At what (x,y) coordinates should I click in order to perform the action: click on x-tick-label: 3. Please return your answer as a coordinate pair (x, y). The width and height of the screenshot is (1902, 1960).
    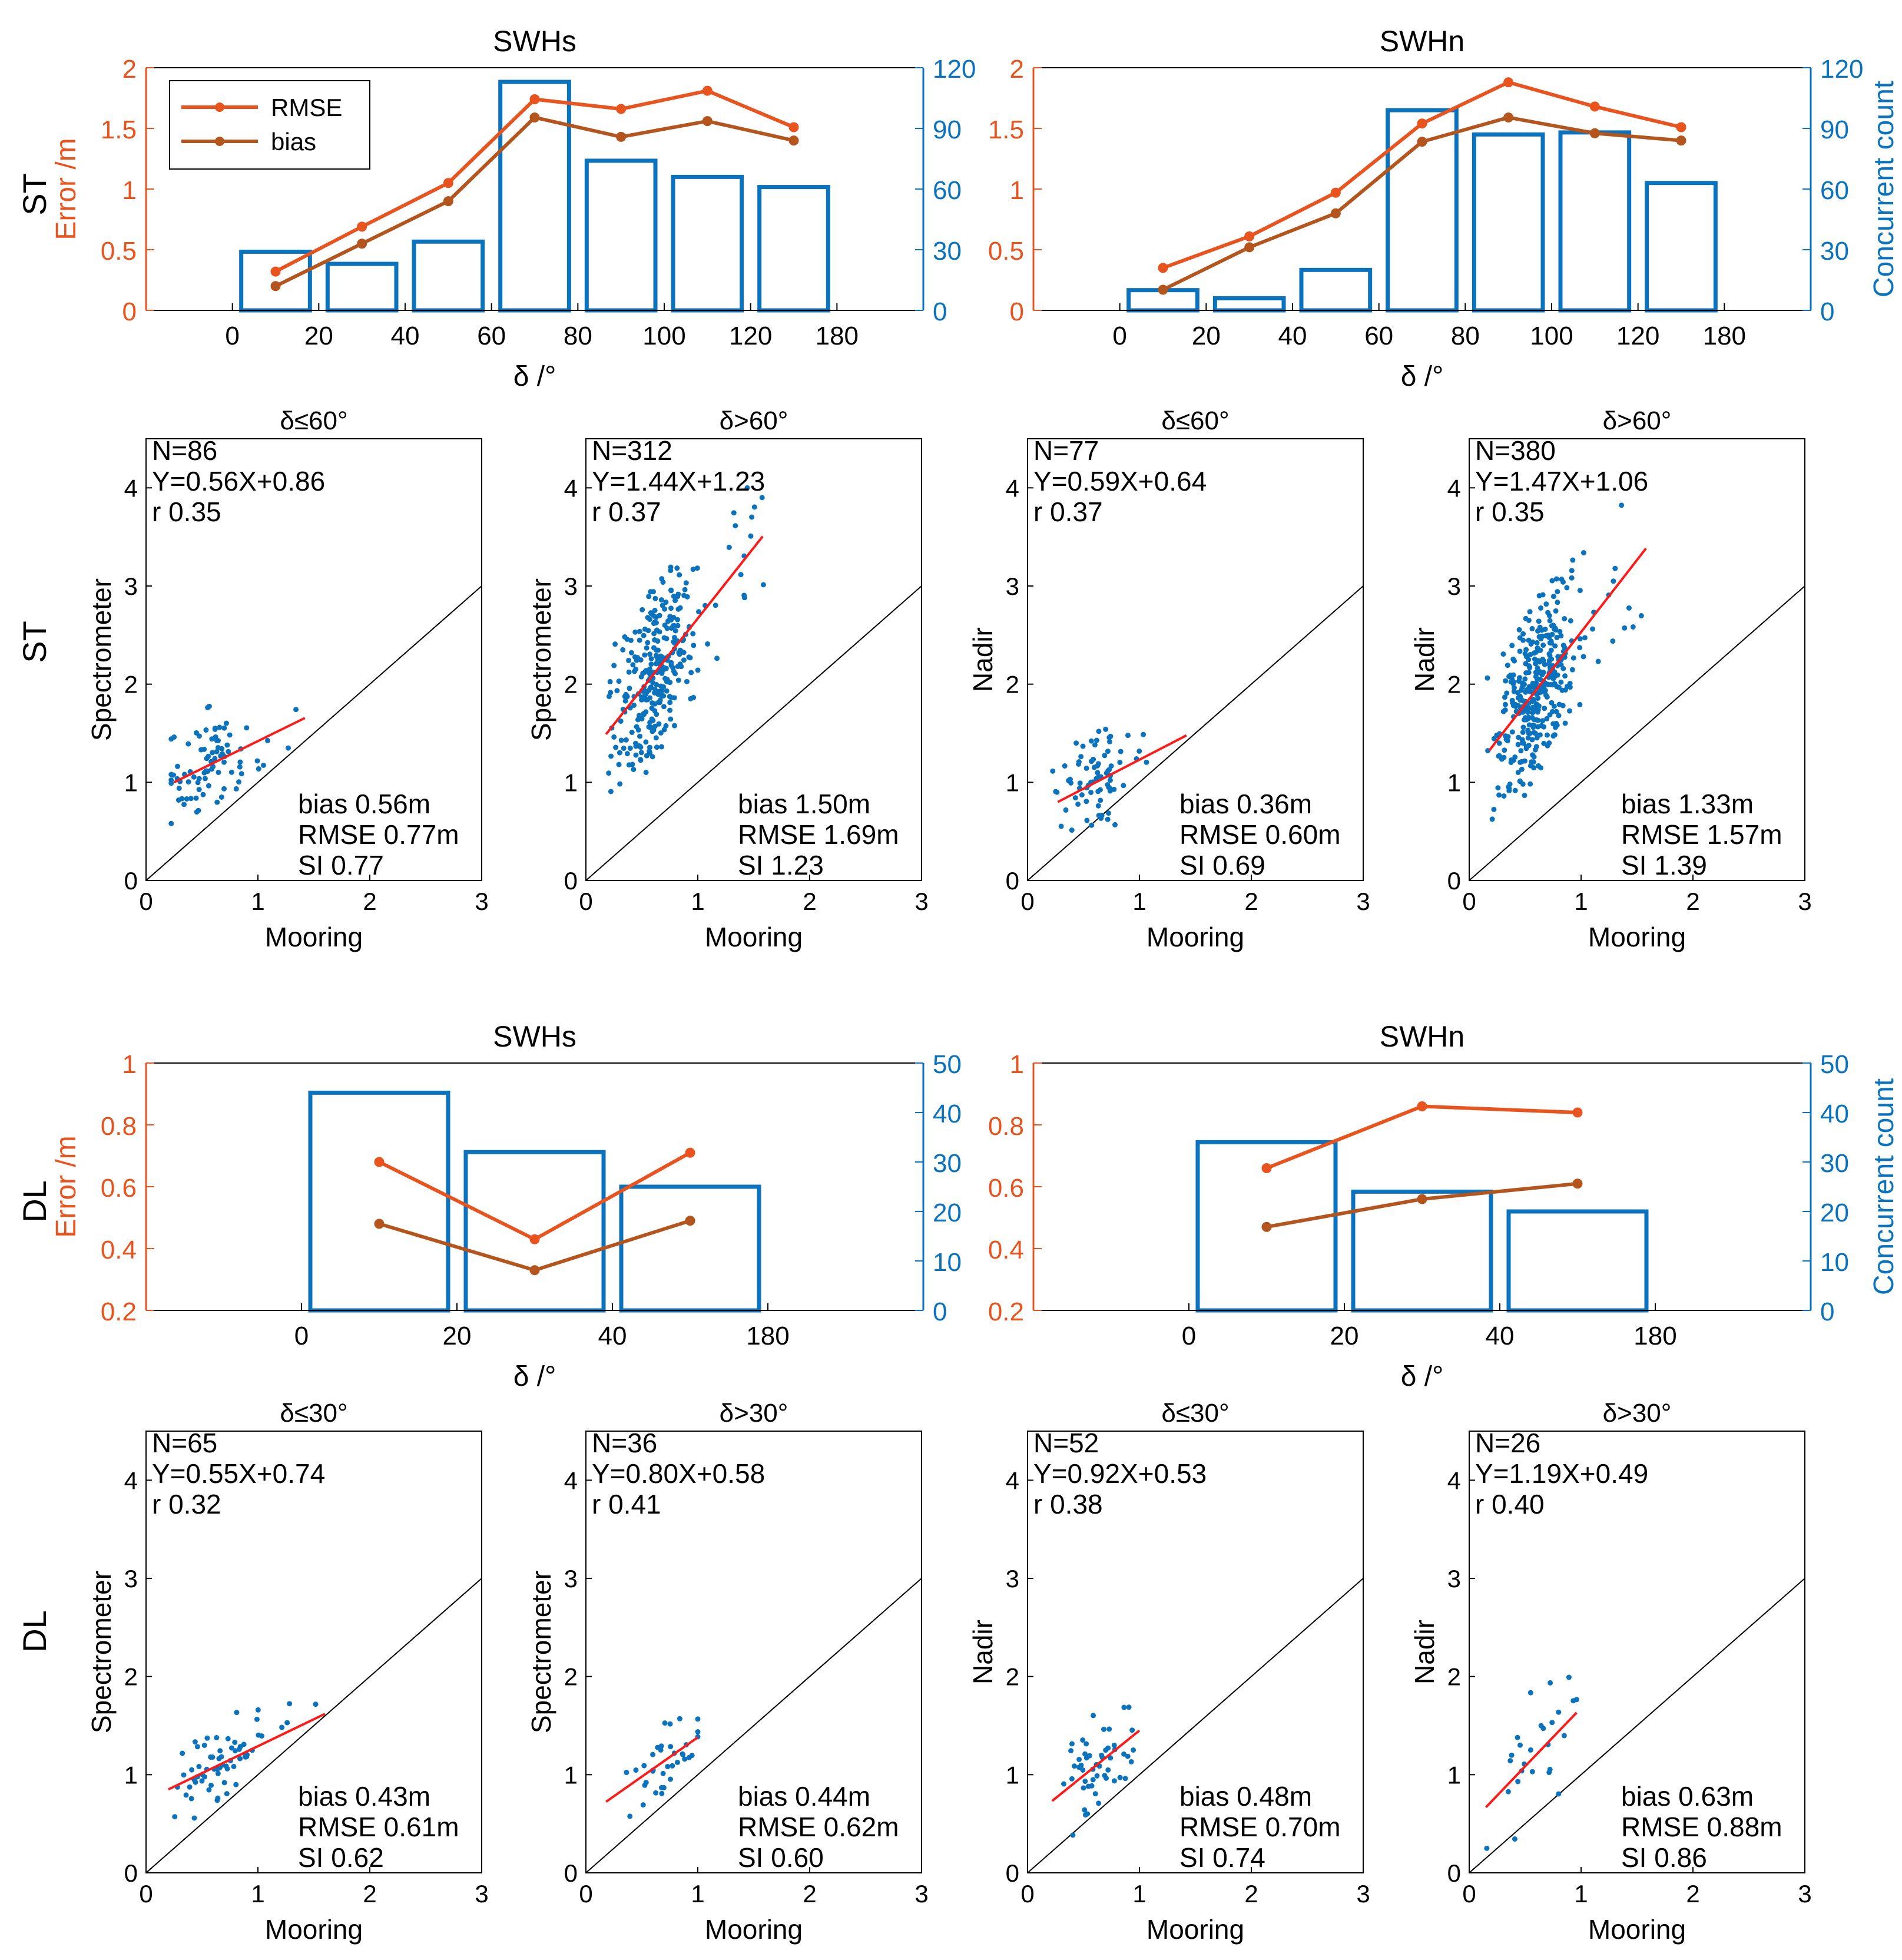
    Looking at the image, I should click on (482, 1894).